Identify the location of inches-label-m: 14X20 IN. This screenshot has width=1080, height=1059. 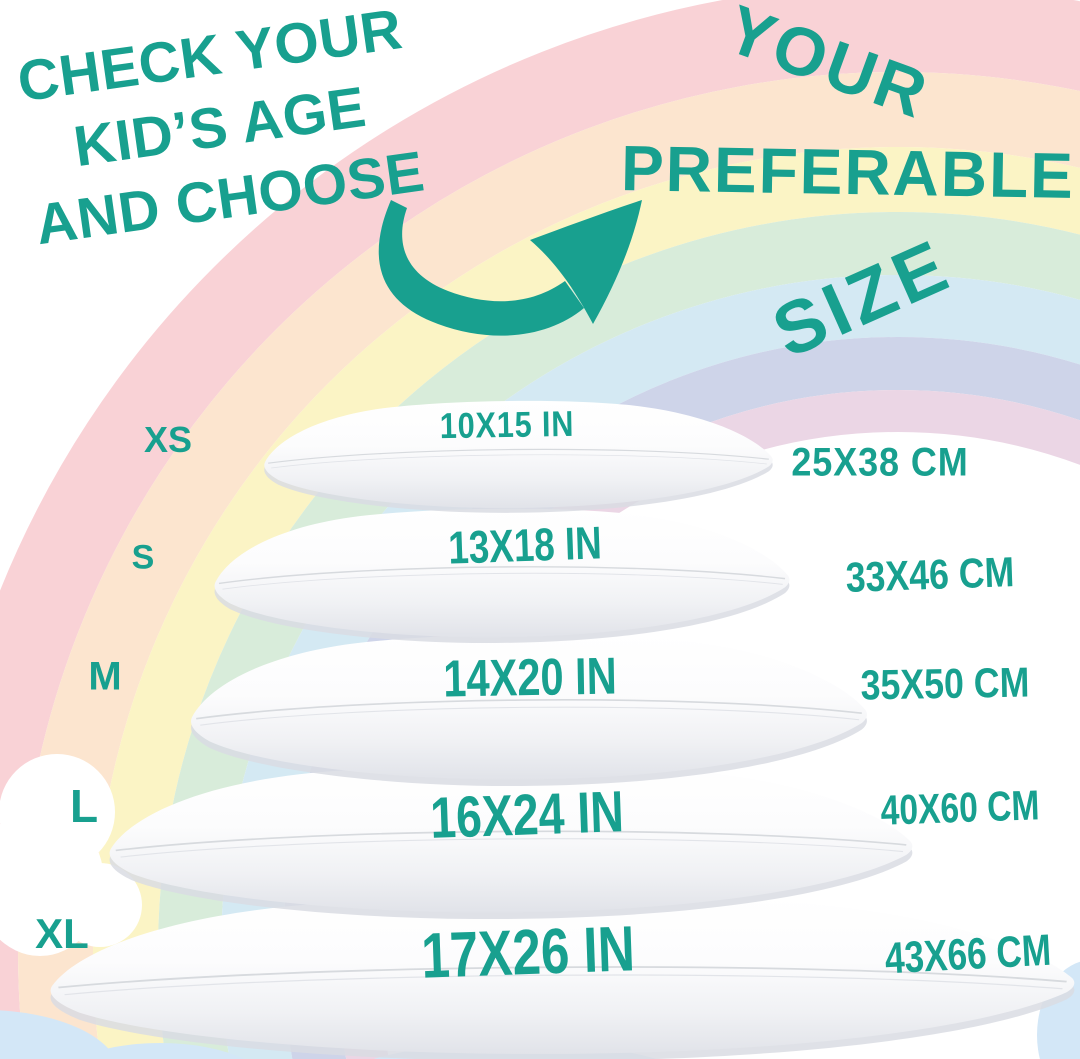
(530, 678).